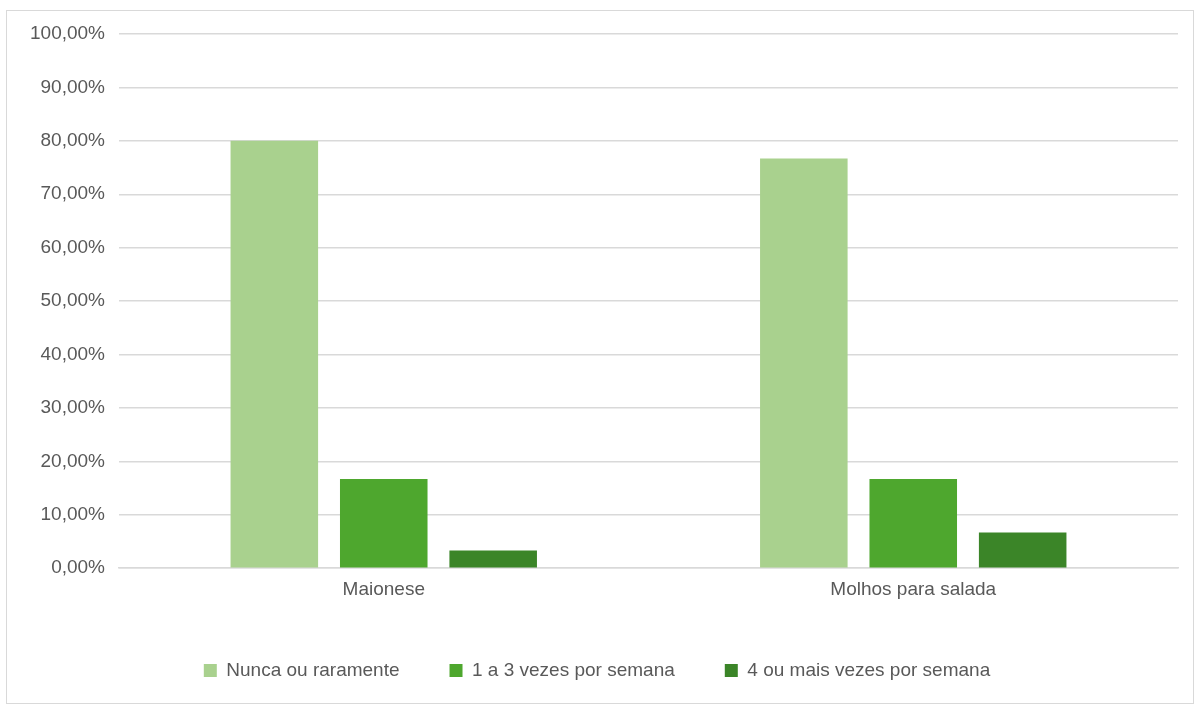 This screenshot has height=708, width=1198. I want to click on y-tick-label: 0,00%, so click(78, 567).